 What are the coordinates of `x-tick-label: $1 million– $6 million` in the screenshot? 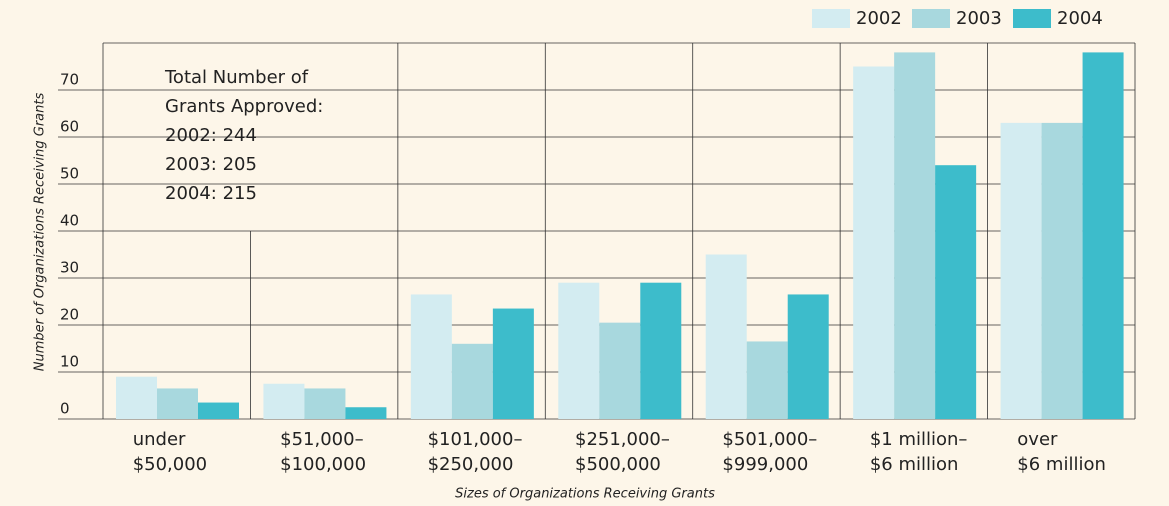 It's located at (919, 452).